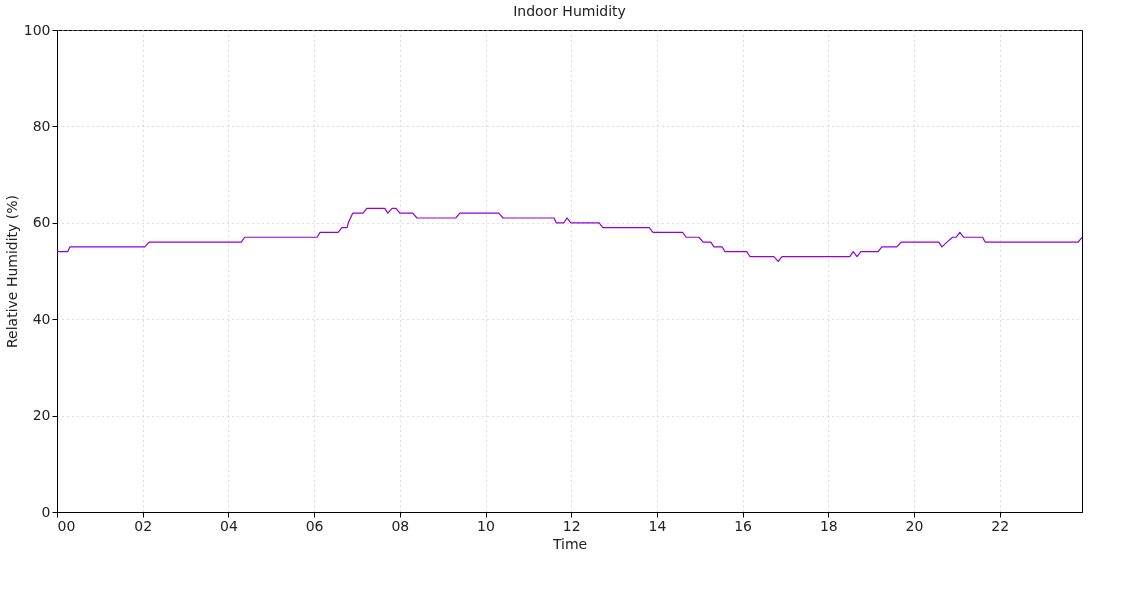 Image resolution: width=1140 pixels, height=600 pixels. Describe the element at coordinates (41, 415) in the screenshot. I see `y-tick-label: 20` at that location.